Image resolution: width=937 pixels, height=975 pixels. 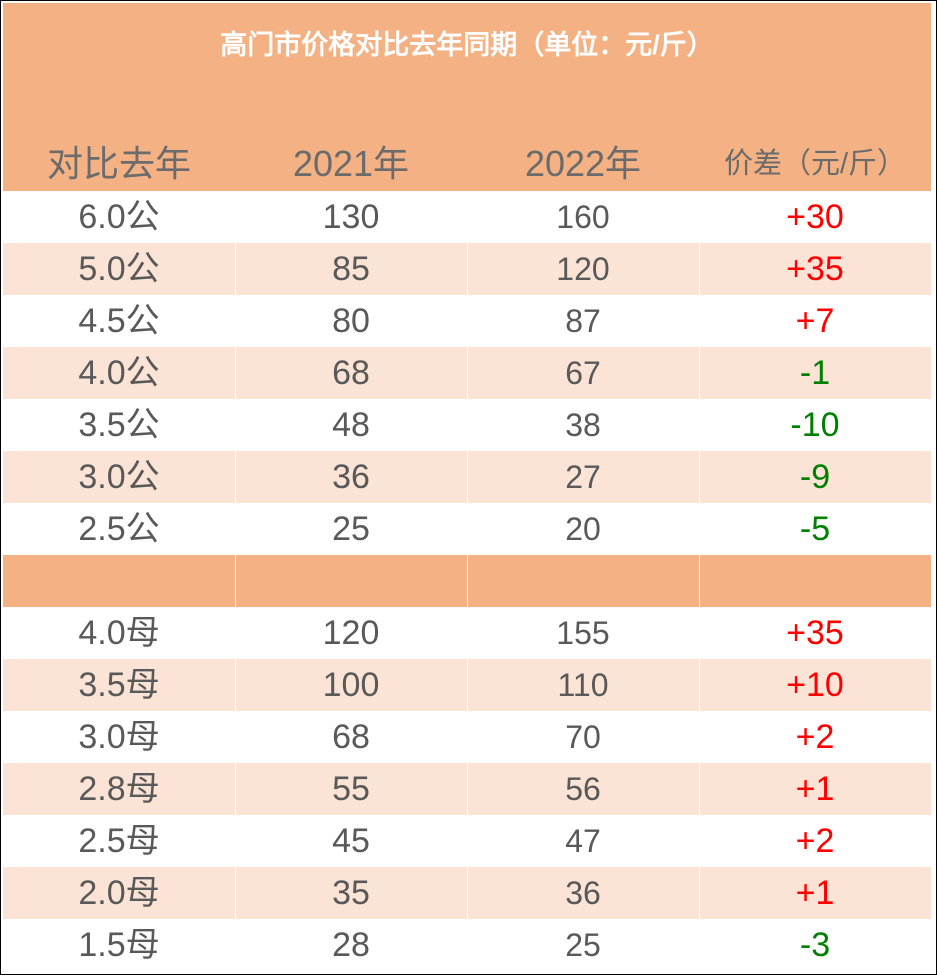 I want to click on row-price-diff: -1, so click(x=815, y=373).